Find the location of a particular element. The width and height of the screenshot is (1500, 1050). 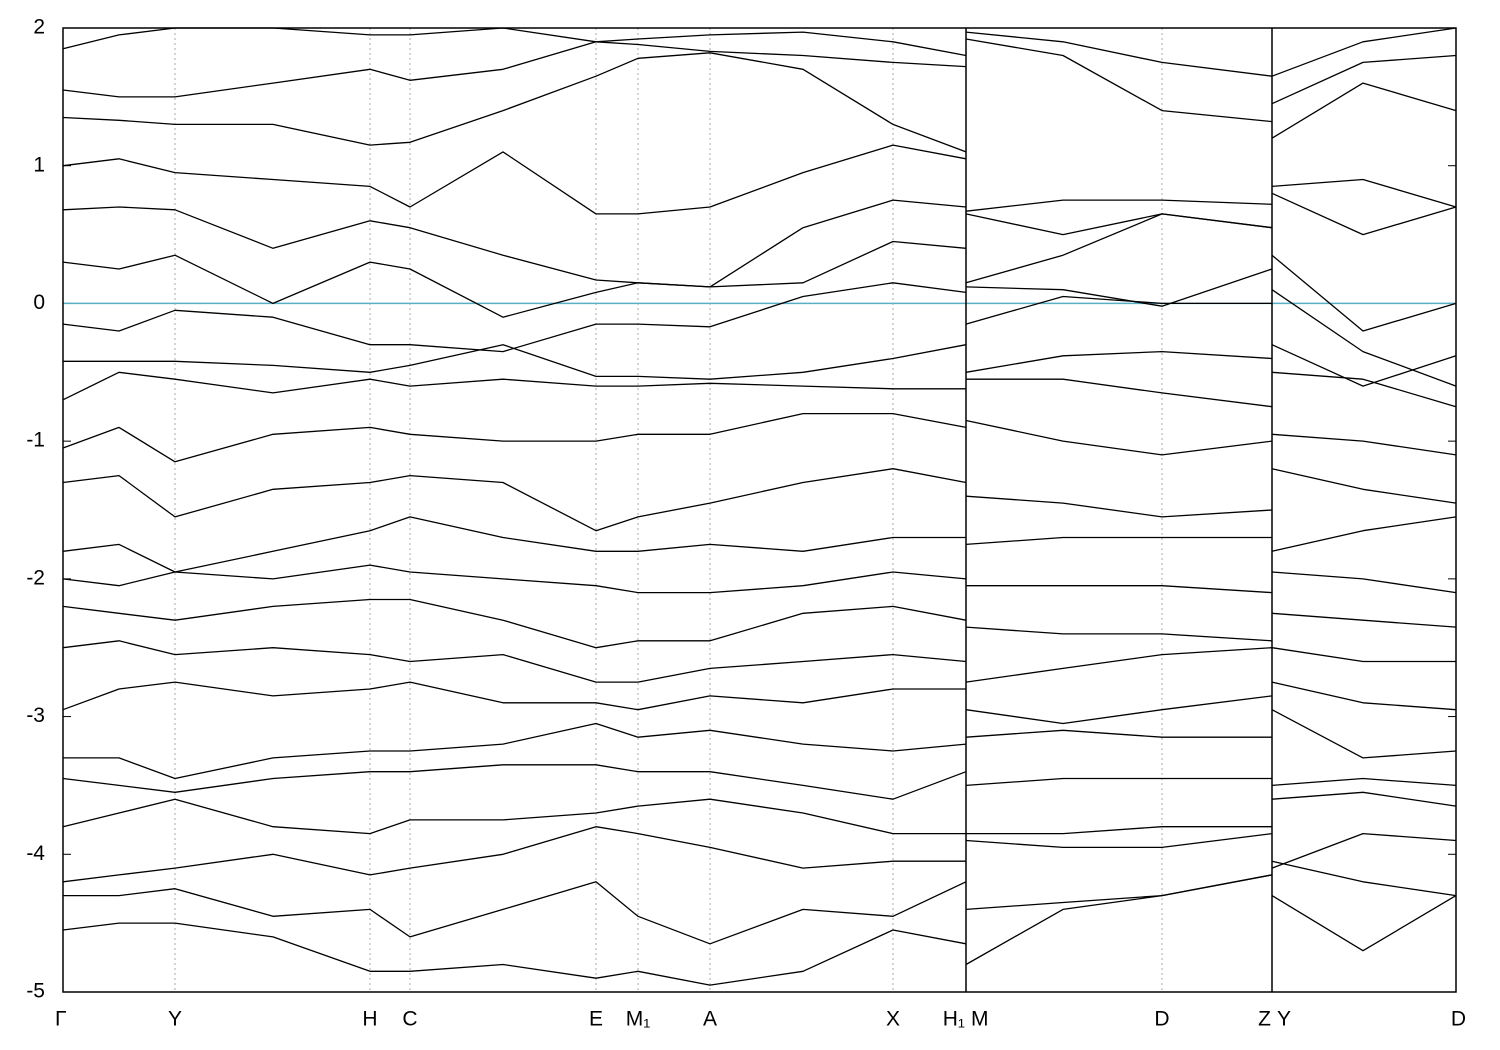

y-tick-label: 1 is located at coordinates (39, 164).